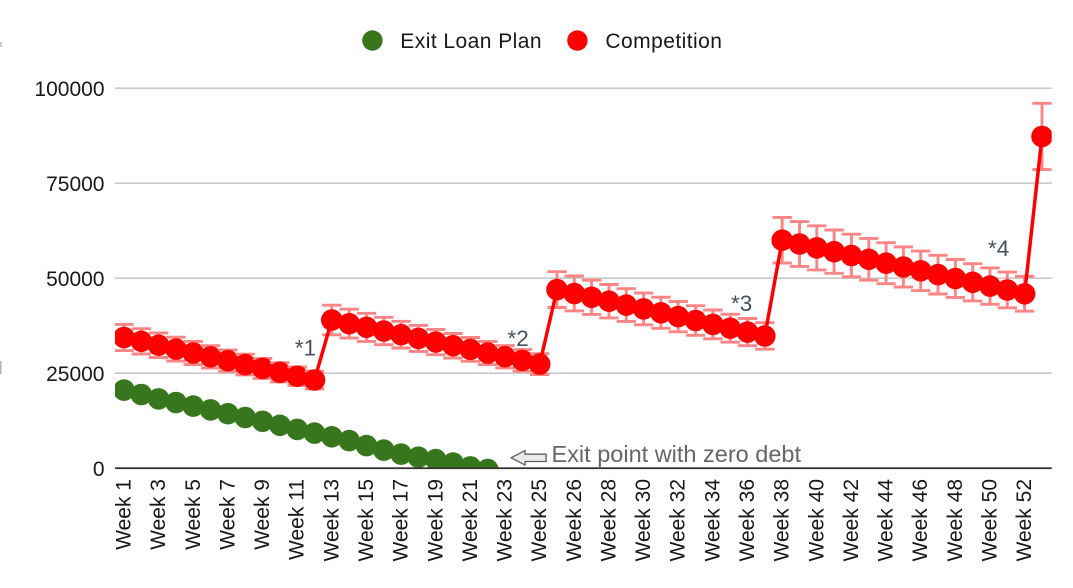  Describe the element at coordinates (998, 248) in the screenshot. I see `svg-text: *4` at that location.